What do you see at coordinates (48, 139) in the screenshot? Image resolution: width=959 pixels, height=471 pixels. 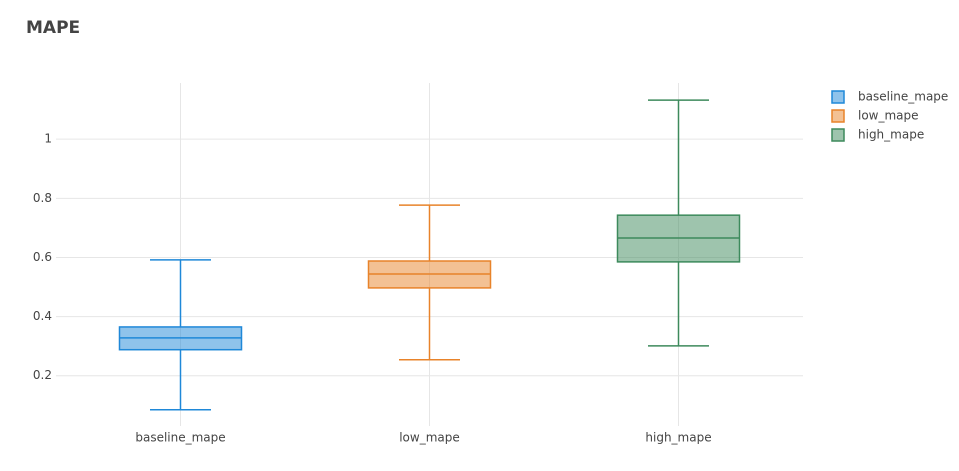 I see `y-tick-label: 1` at bounding box center [48, 139].